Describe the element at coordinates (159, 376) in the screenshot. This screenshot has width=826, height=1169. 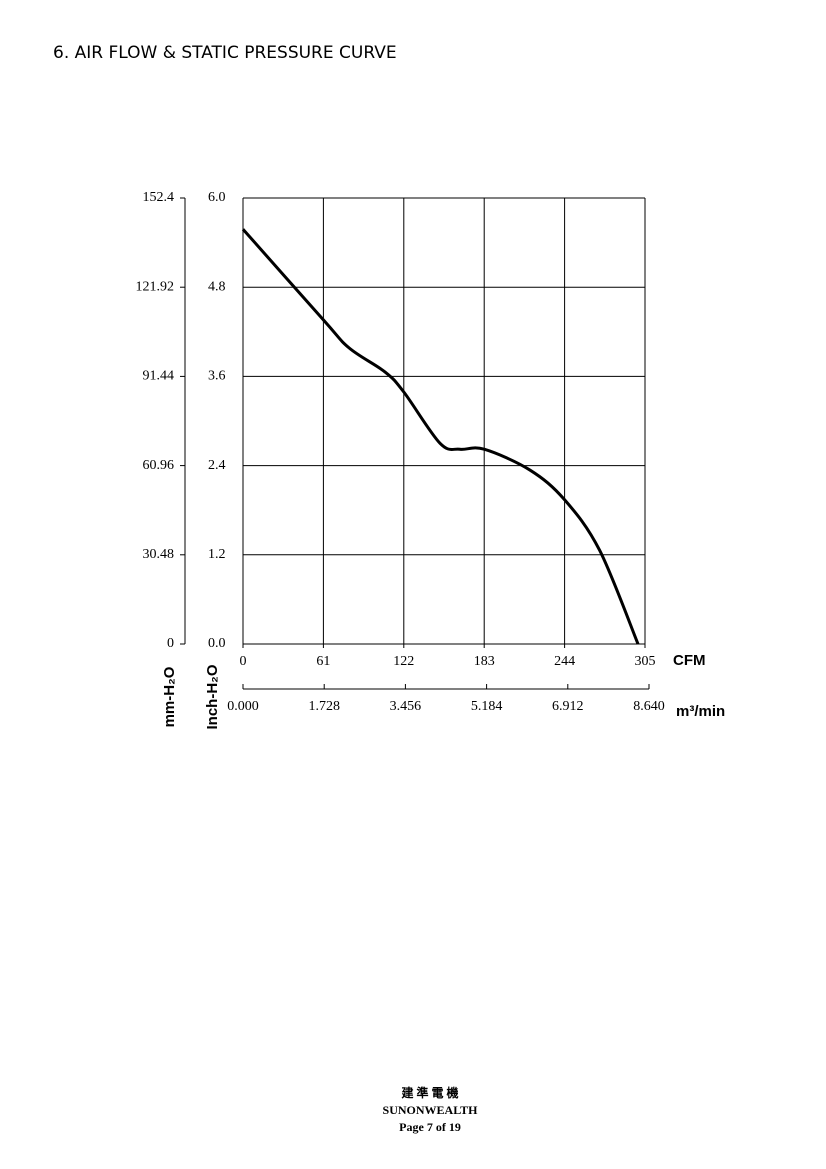
I see `y2-tick-label: 91.44` at that location.